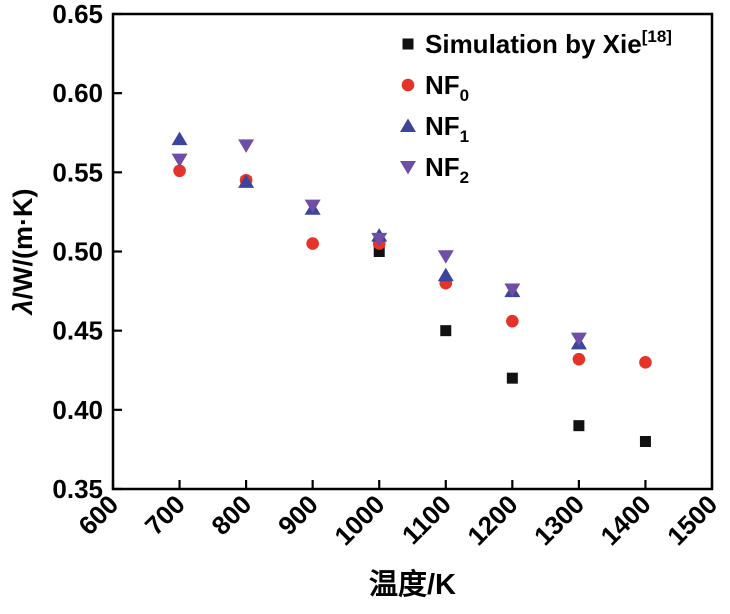  What do you see at coordinates (77, 172) in the screenshot?
I see `y-tick-label: 0.55` at bounding box center [77, 172].